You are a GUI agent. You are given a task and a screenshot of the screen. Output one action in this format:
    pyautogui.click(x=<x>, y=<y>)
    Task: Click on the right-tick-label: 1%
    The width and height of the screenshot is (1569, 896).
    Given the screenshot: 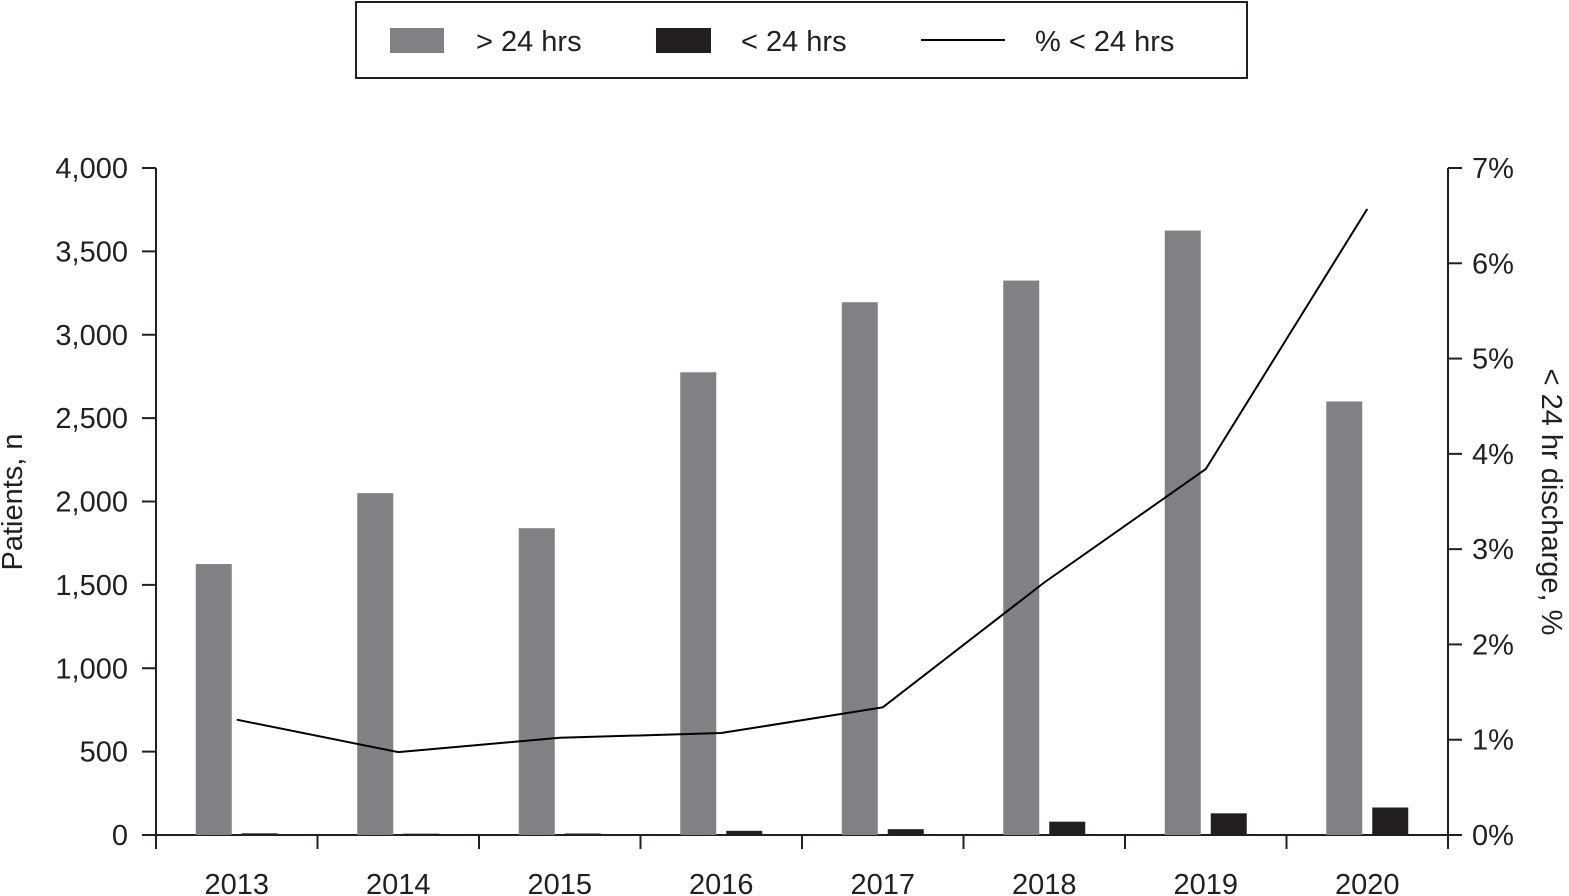 What is the action you would take?
    pyautogui.click(x=1493, y=741)
    